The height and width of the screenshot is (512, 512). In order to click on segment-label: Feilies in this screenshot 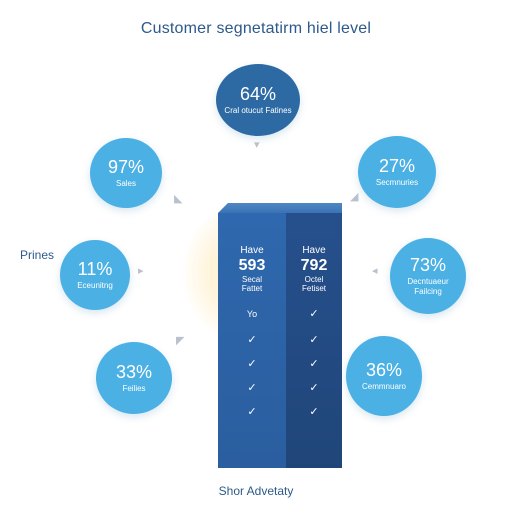, I will do `click(134, 388)`.